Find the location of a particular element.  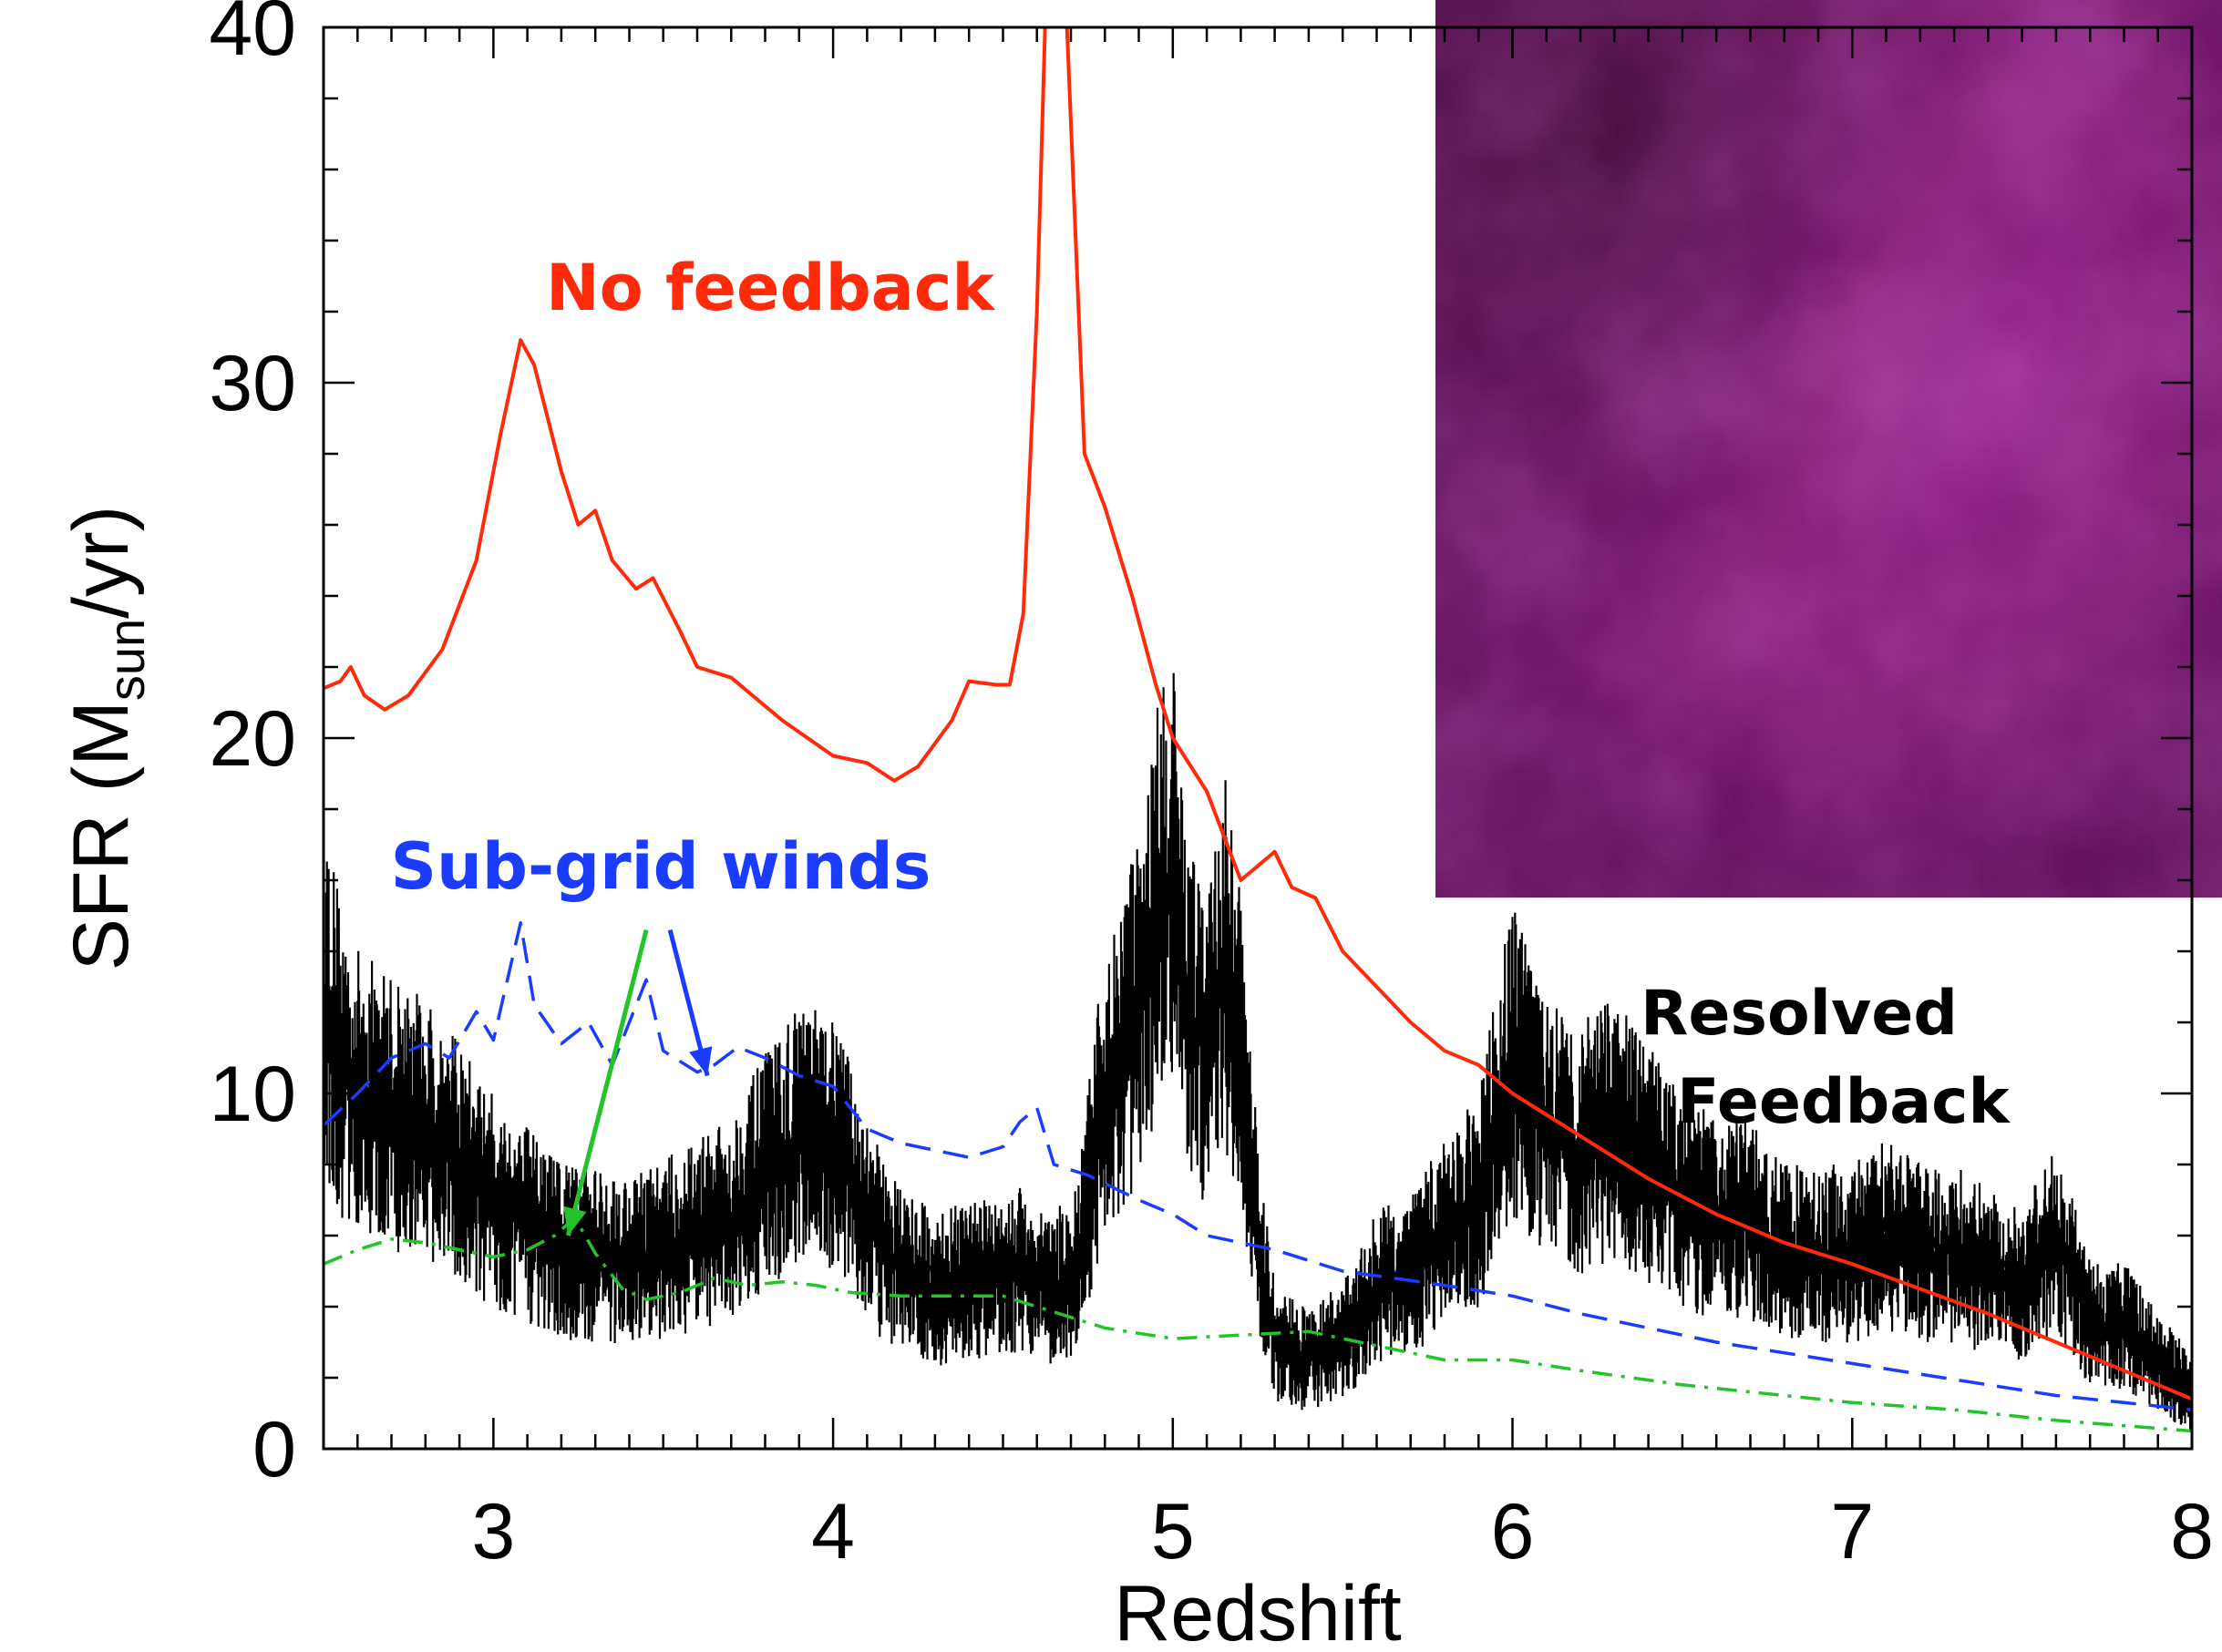

y-tick-label: 20 is located at coordinates (253, 739).